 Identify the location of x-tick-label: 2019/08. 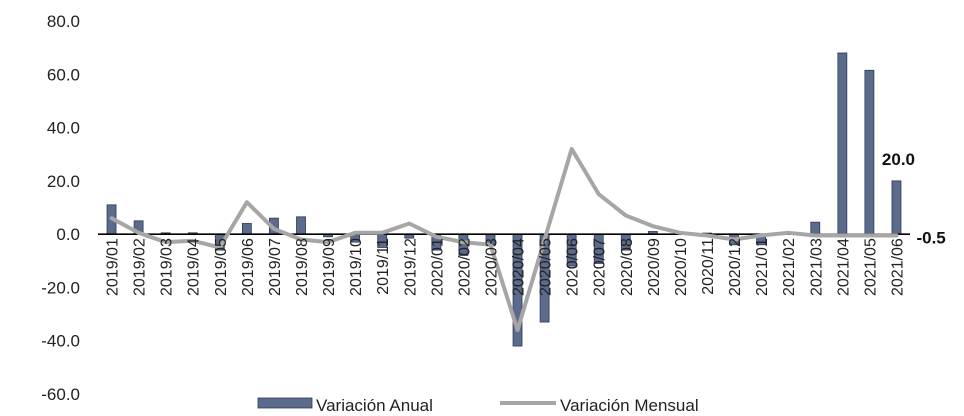
(302, 267).